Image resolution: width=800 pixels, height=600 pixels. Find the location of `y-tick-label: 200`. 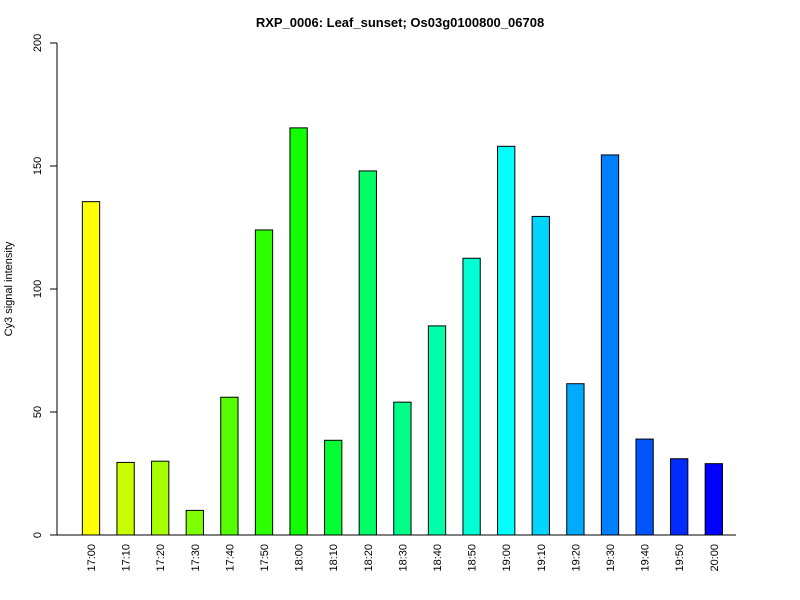

y-tick-label: 200 is located at coordinates (38, 43).